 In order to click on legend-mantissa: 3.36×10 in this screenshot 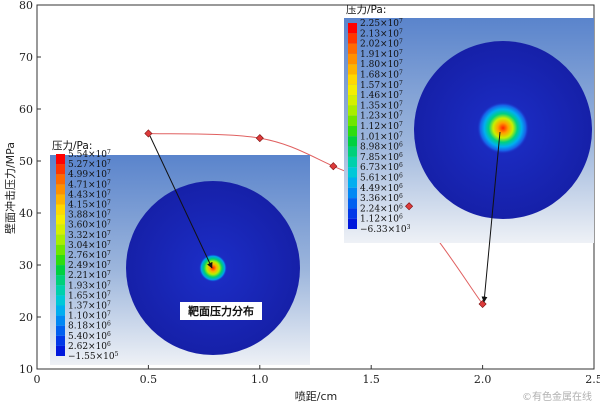, I will do `click(379, 199)`.